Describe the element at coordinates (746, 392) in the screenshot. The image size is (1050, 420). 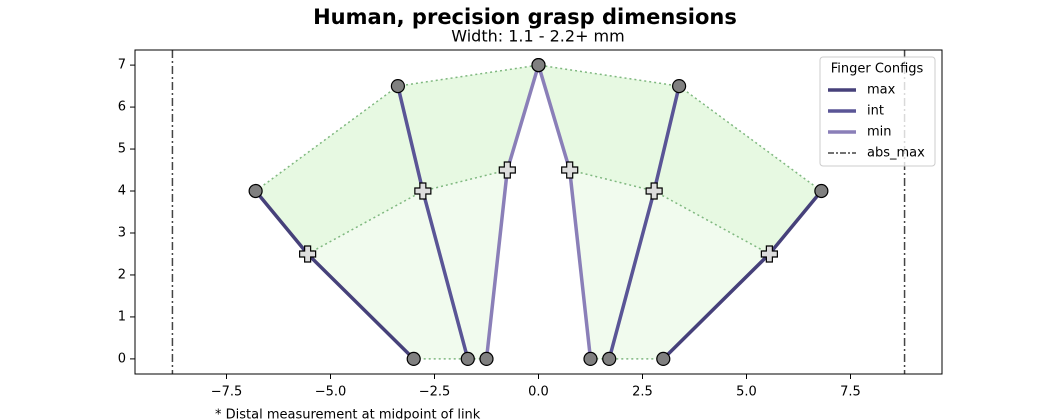
I see `x-tick-label: 5.0` at that location.